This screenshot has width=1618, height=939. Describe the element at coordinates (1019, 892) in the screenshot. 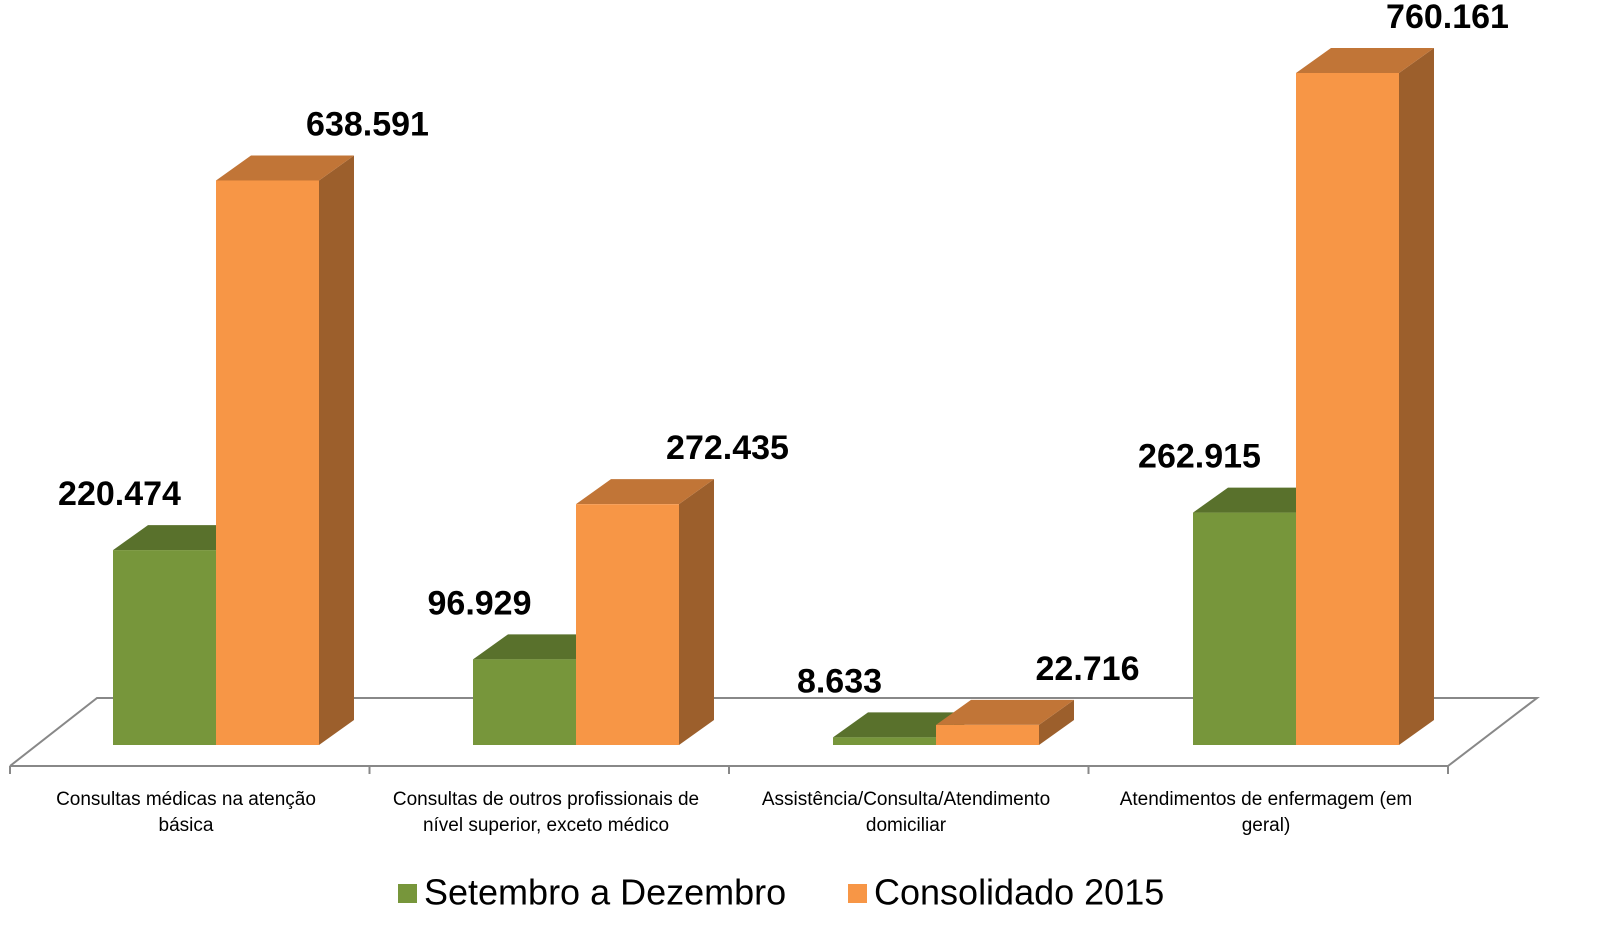

I see `legend-label: Consolidado 2015` at that location.